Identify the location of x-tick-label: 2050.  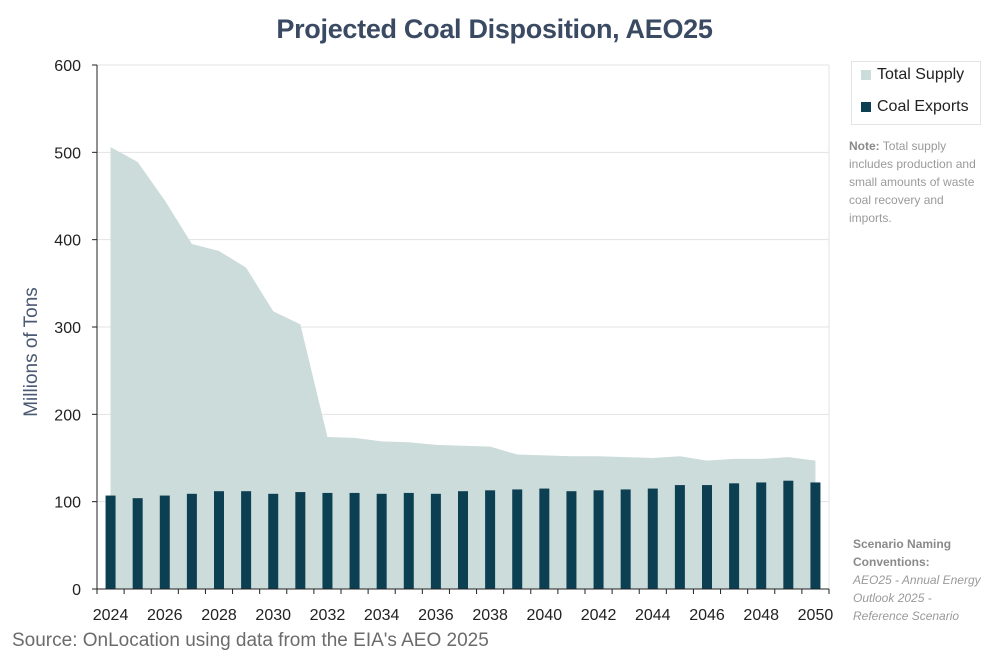
(816, 615).